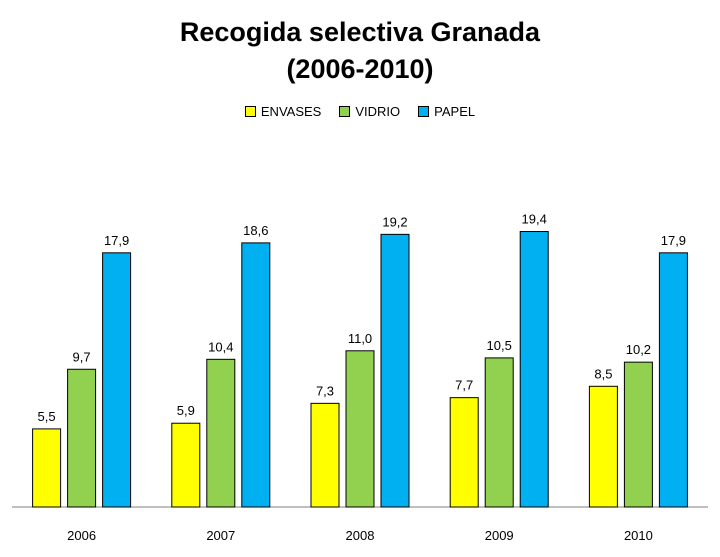 This screenshot has width=720, height=557. Describe the element at coordinates (81, 535) in the screenshot. I see `x-tick-label-2006: 2006` at that location.